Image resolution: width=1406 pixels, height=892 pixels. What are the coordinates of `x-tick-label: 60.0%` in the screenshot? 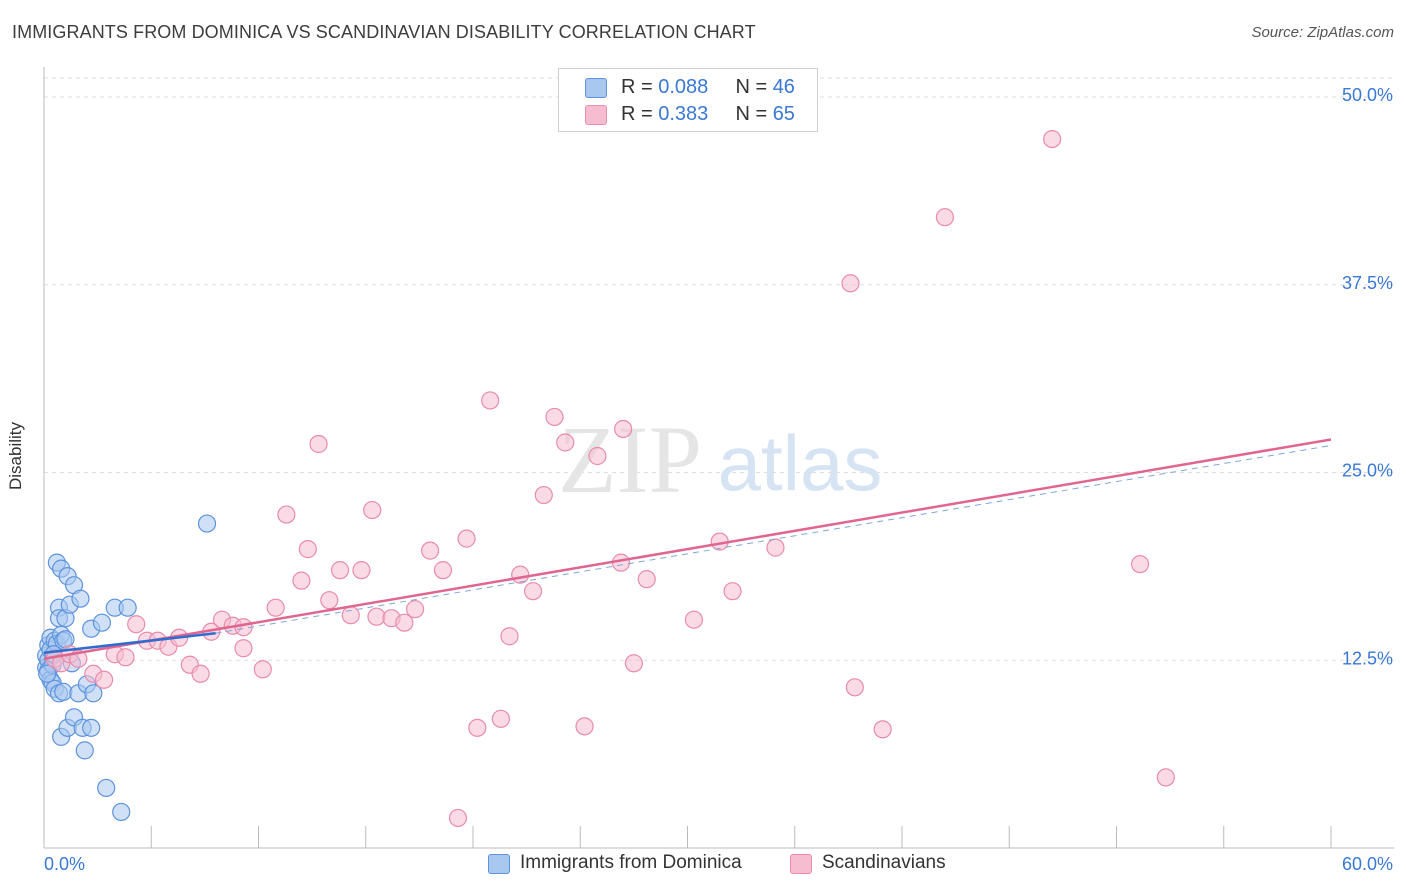 It's located at (1367, 864).